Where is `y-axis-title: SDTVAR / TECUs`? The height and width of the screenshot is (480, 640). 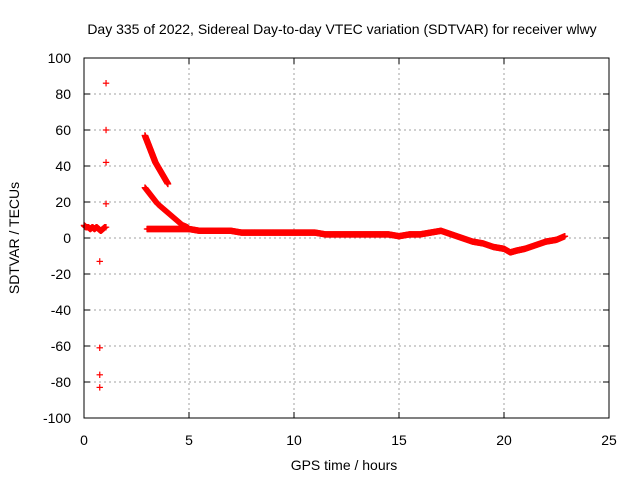 y-axis-title: SDTVAR / TECUs is located at coordinates (14, 238).